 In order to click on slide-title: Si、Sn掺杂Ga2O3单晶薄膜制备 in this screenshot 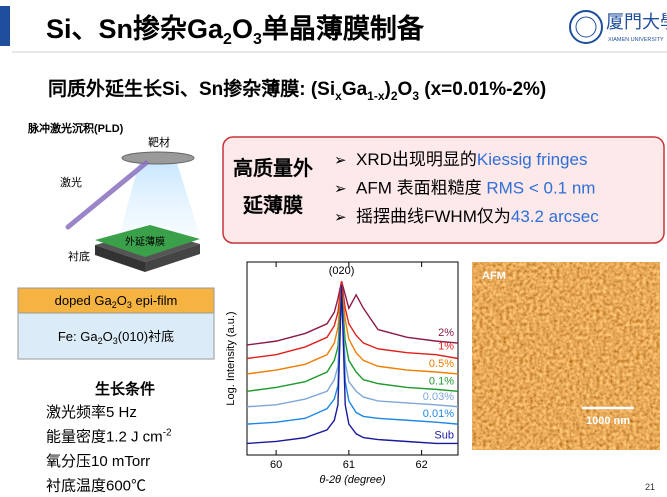, I will do `click(235, 30)`.